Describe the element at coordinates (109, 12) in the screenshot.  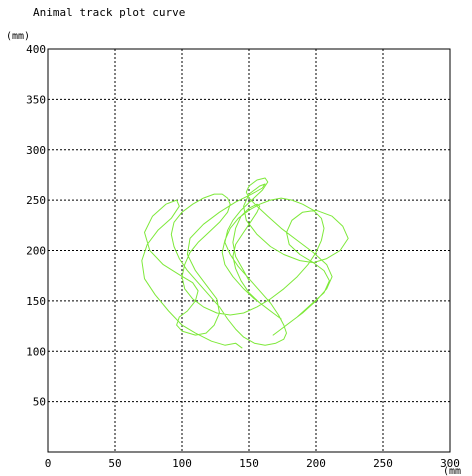
I see `chart-title: Animal track plot curve` at that location.